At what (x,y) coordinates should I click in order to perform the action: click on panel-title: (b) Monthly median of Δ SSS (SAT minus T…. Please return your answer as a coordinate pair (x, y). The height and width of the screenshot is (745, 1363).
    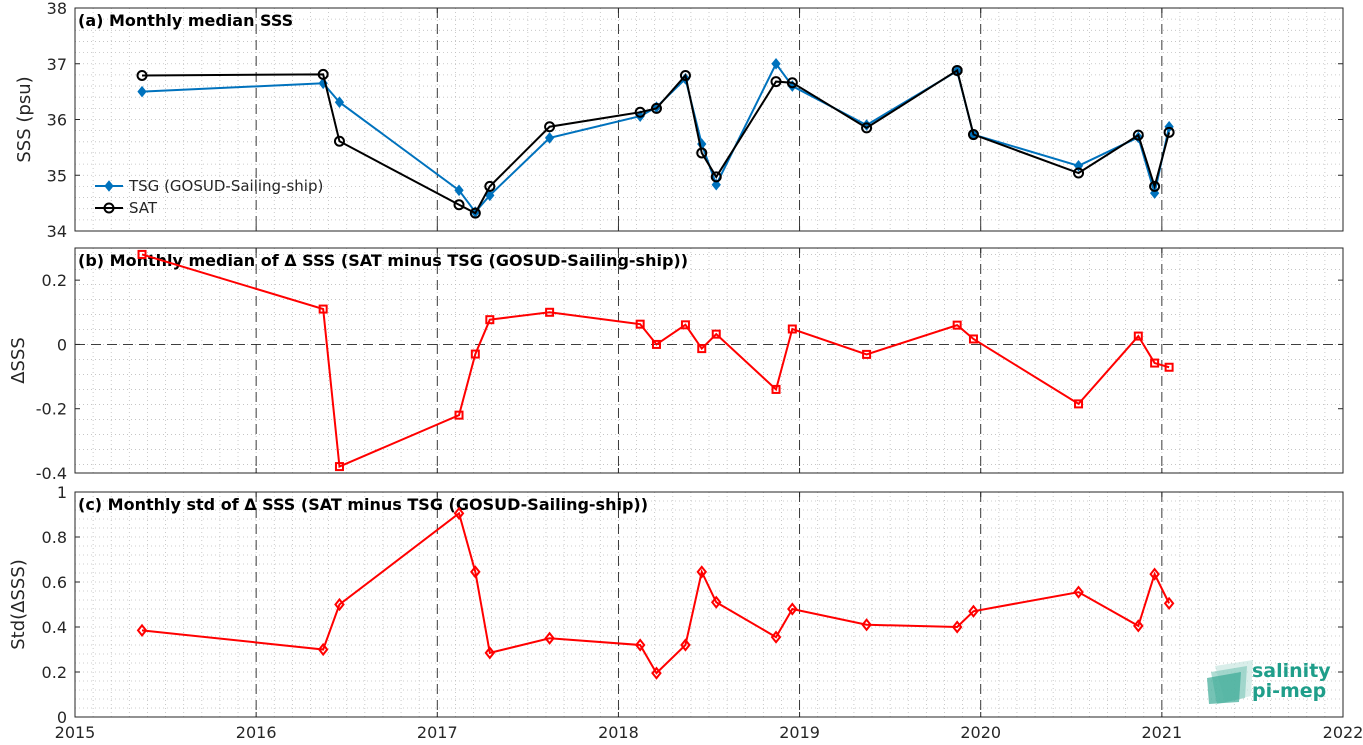
    Looking at the image, I should click on (383, 260).